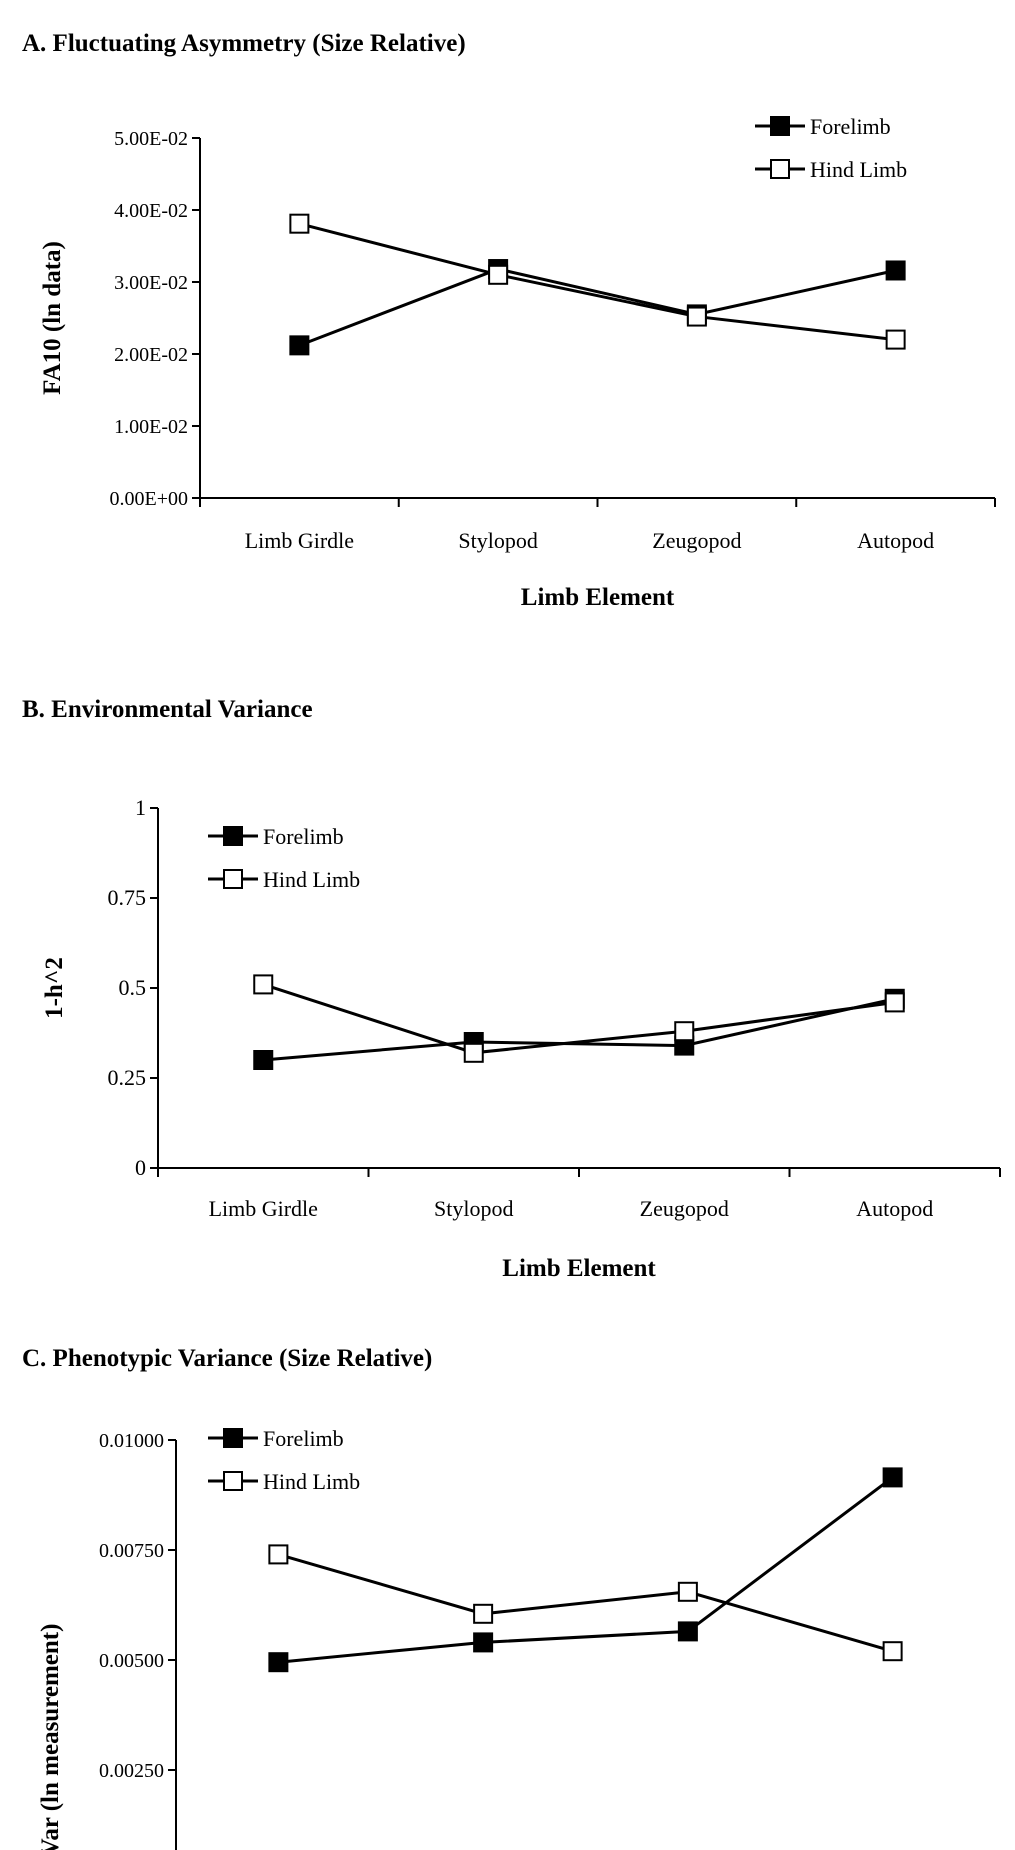 This screenshot has height=1850, width=1015. Describe the element at coordinates (54, 988) in the screenshot. I see `y-axis-label: 1-h^2` at that location.